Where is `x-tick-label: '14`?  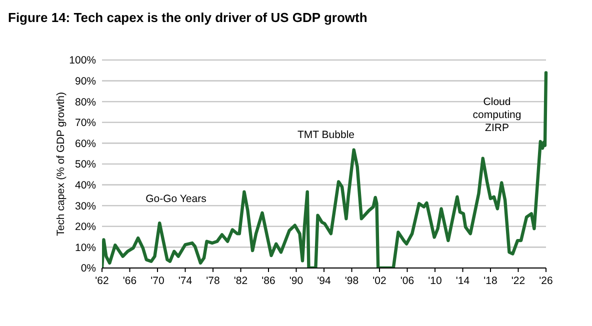
x-tick-label: '14 is located at coordinates (463, 281).